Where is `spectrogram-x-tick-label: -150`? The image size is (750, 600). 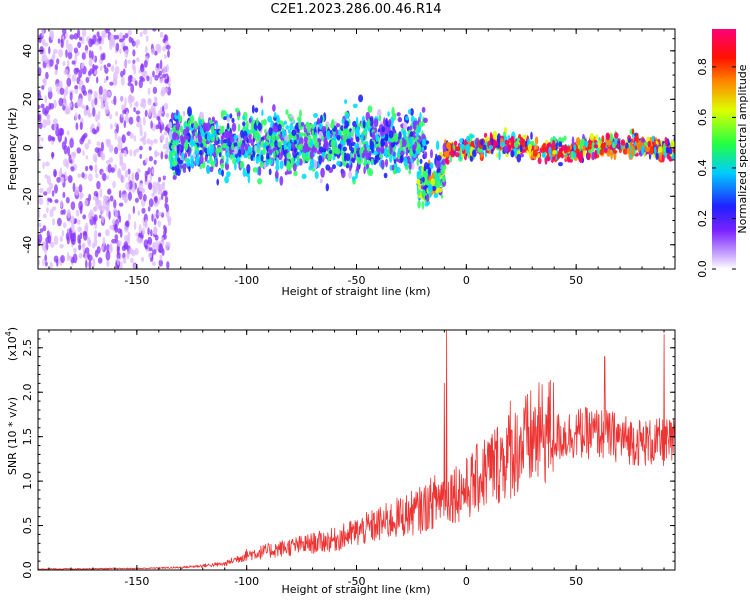 spectrogram-x-tick-label: -150 is located at coordinates (136, 280).